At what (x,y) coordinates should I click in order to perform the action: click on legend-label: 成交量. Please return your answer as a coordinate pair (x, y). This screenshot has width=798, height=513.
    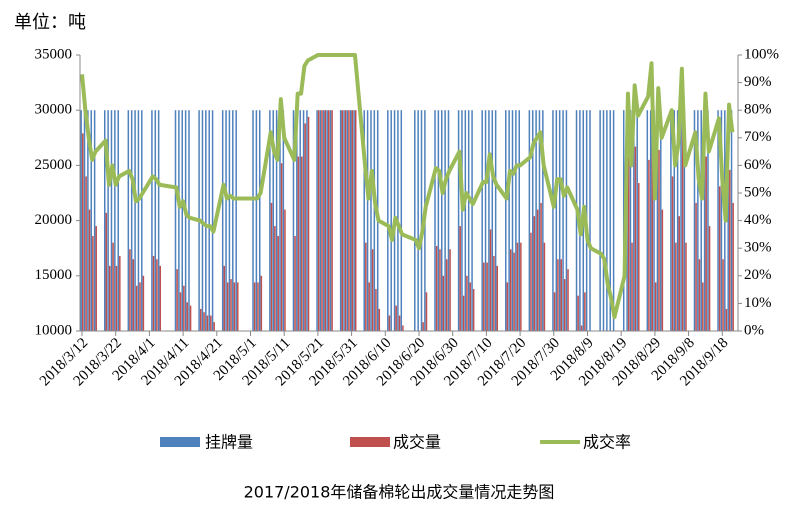
    Looking at the image, I should click on (417, 442).